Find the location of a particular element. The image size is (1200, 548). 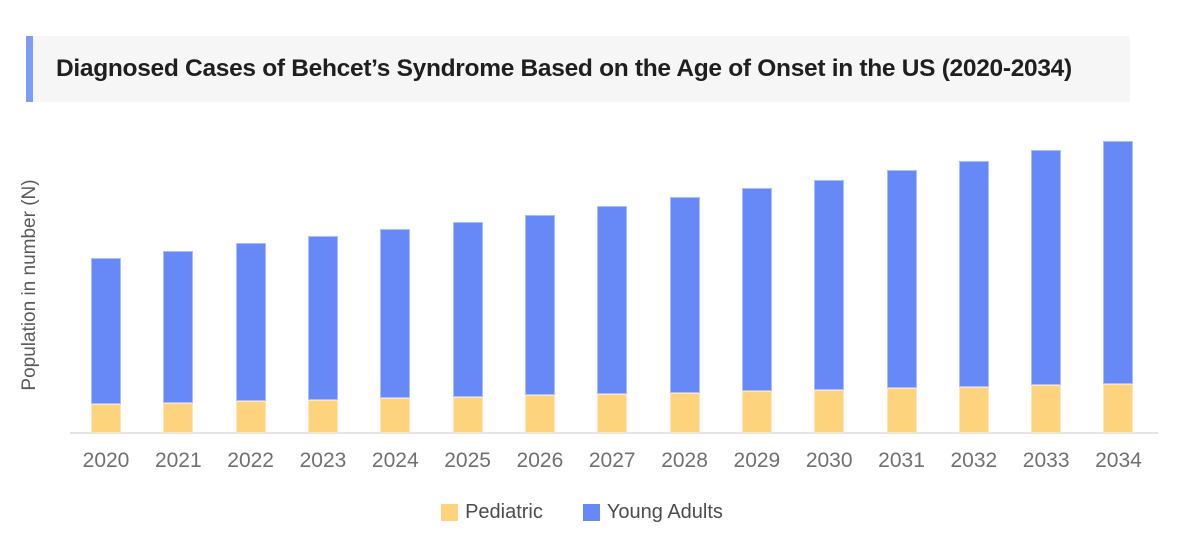

y-axis-label: Population in number (N) is located at coordinates (29, 285).